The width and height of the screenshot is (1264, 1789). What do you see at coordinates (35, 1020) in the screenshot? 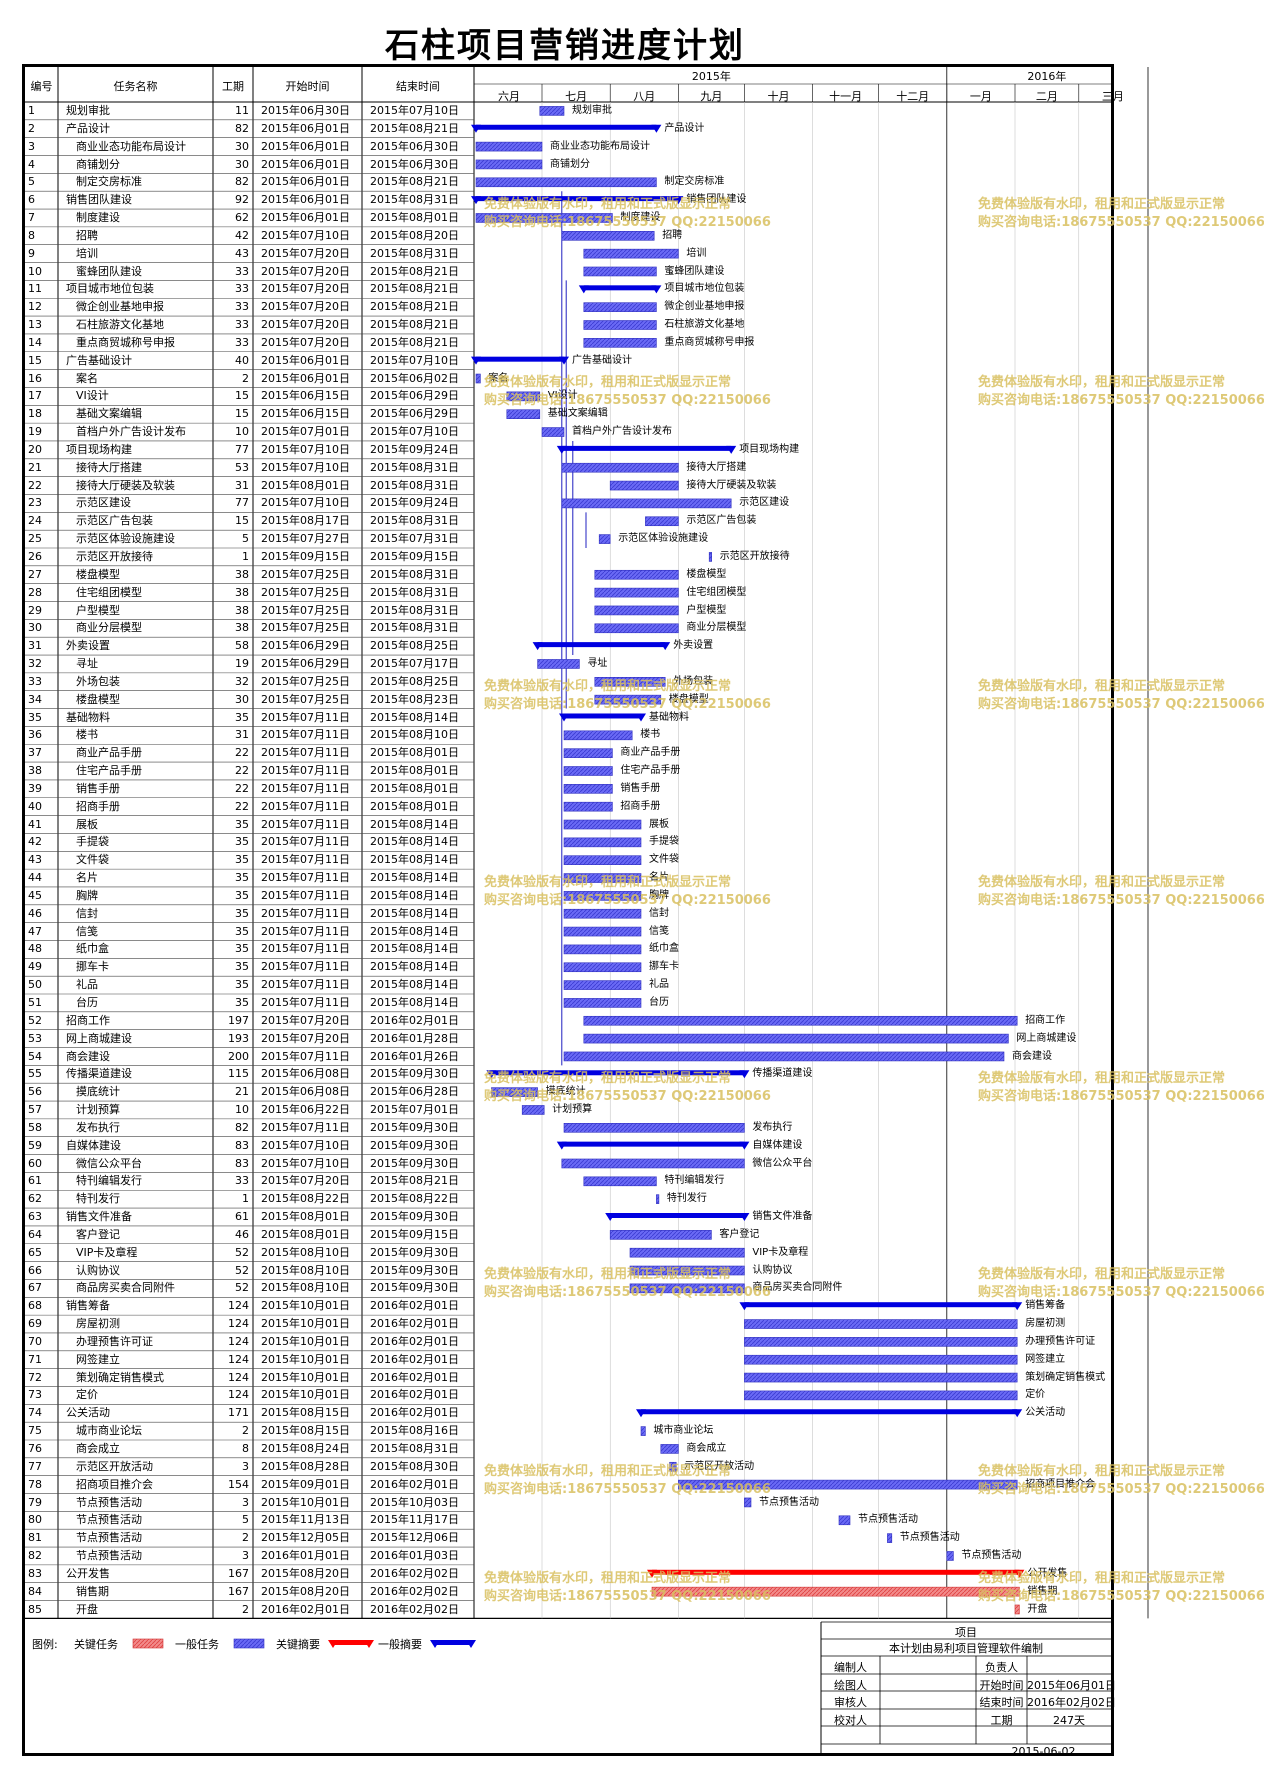
I see `task-id: 52` at bounding box center [35, 1020].